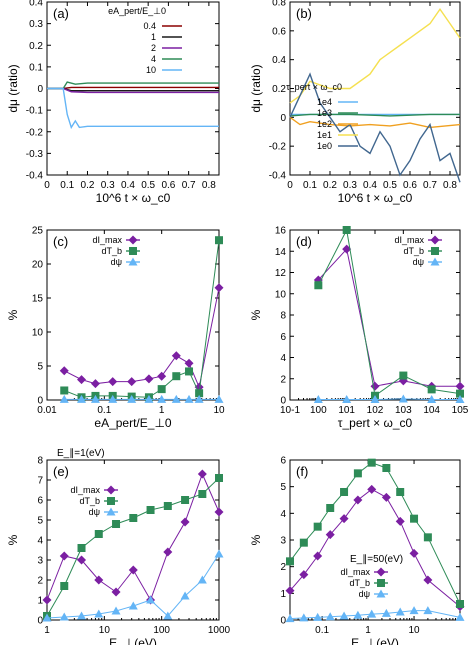 The image size is (474, 645). Describe the element at coordinates (375, 423) in the screenshot. I see `x-axis-label: τ_pert × ω_c0` at that location.